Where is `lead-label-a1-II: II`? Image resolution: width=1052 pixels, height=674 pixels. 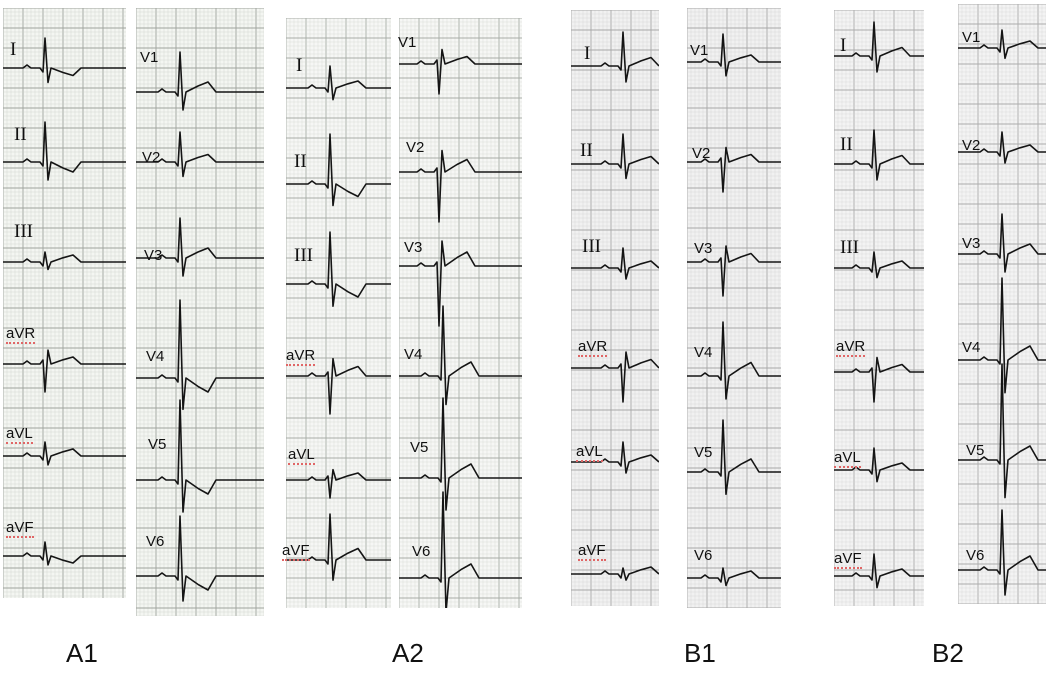 lead-label-a1-II: II is located at coordinates (20, 134).